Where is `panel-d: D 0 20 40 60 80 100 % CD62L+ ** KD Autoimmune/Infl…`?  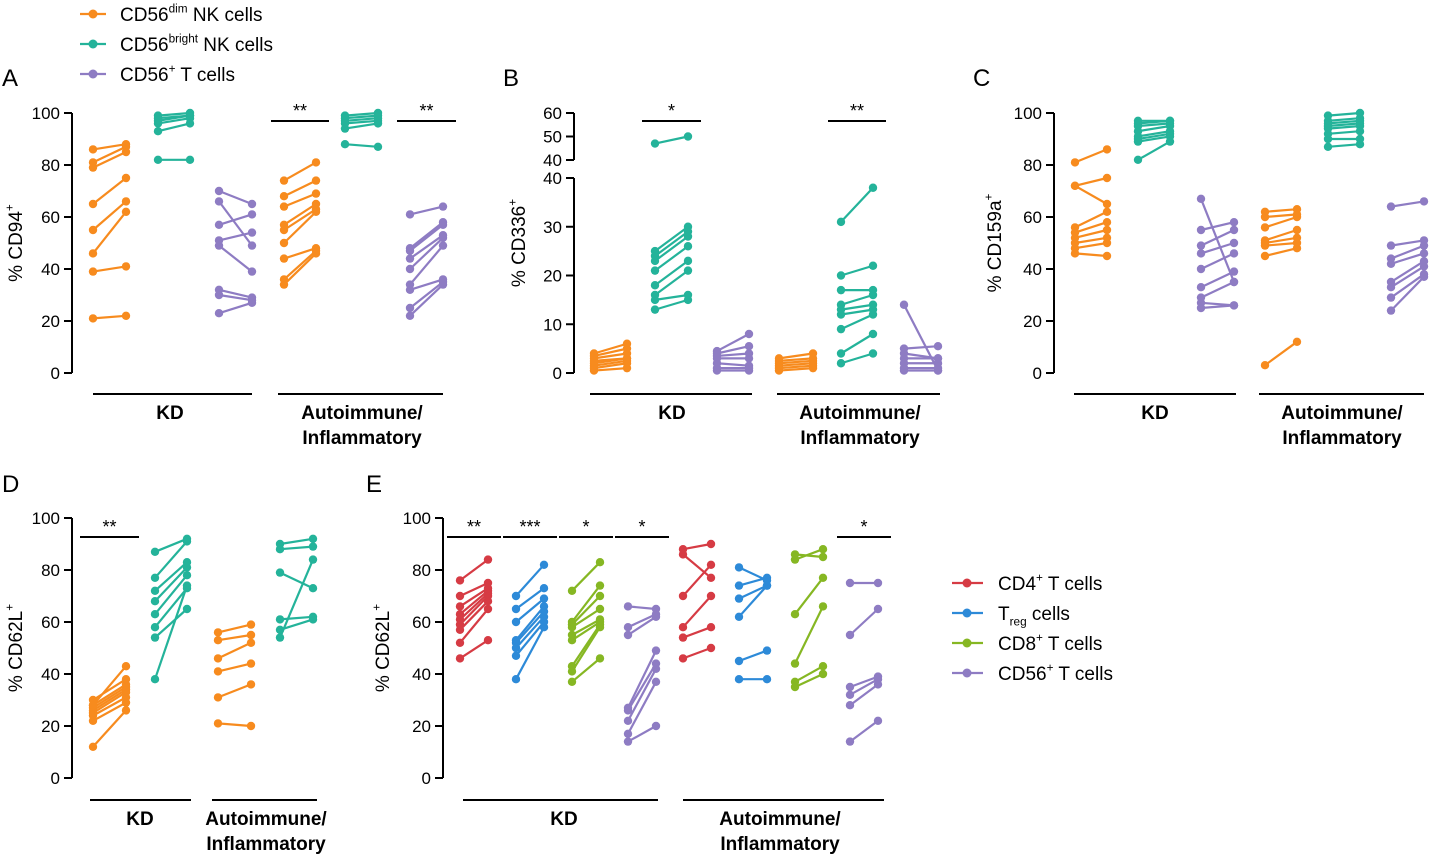
panel-d: D 0 20 40 60 80 100 % CD62L+ ** KD Autoimmune/Infl… is located at coordinates (164, 663).